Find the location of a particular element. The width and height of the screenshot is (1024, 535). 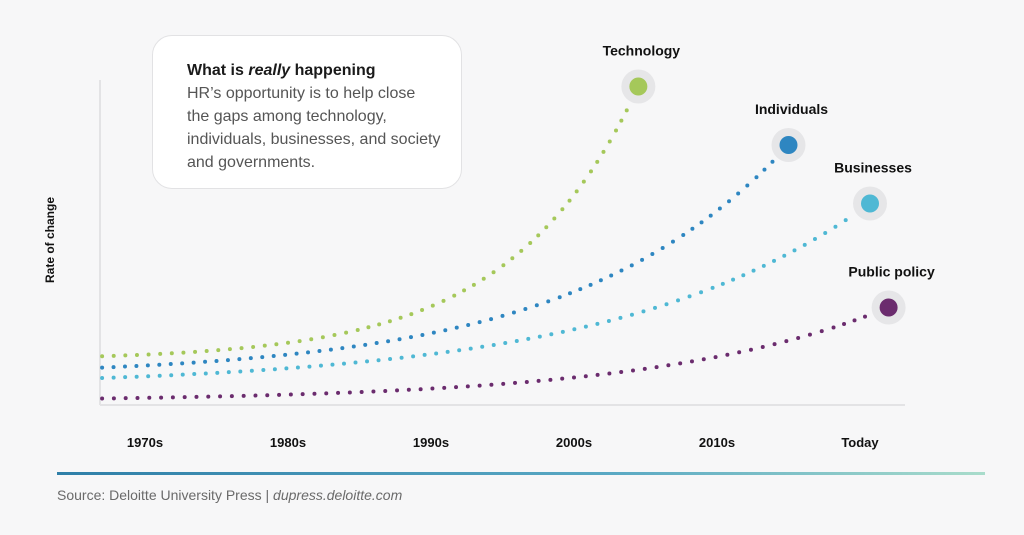

x-tick-label: 1980s is located at coordinates (288, 442).